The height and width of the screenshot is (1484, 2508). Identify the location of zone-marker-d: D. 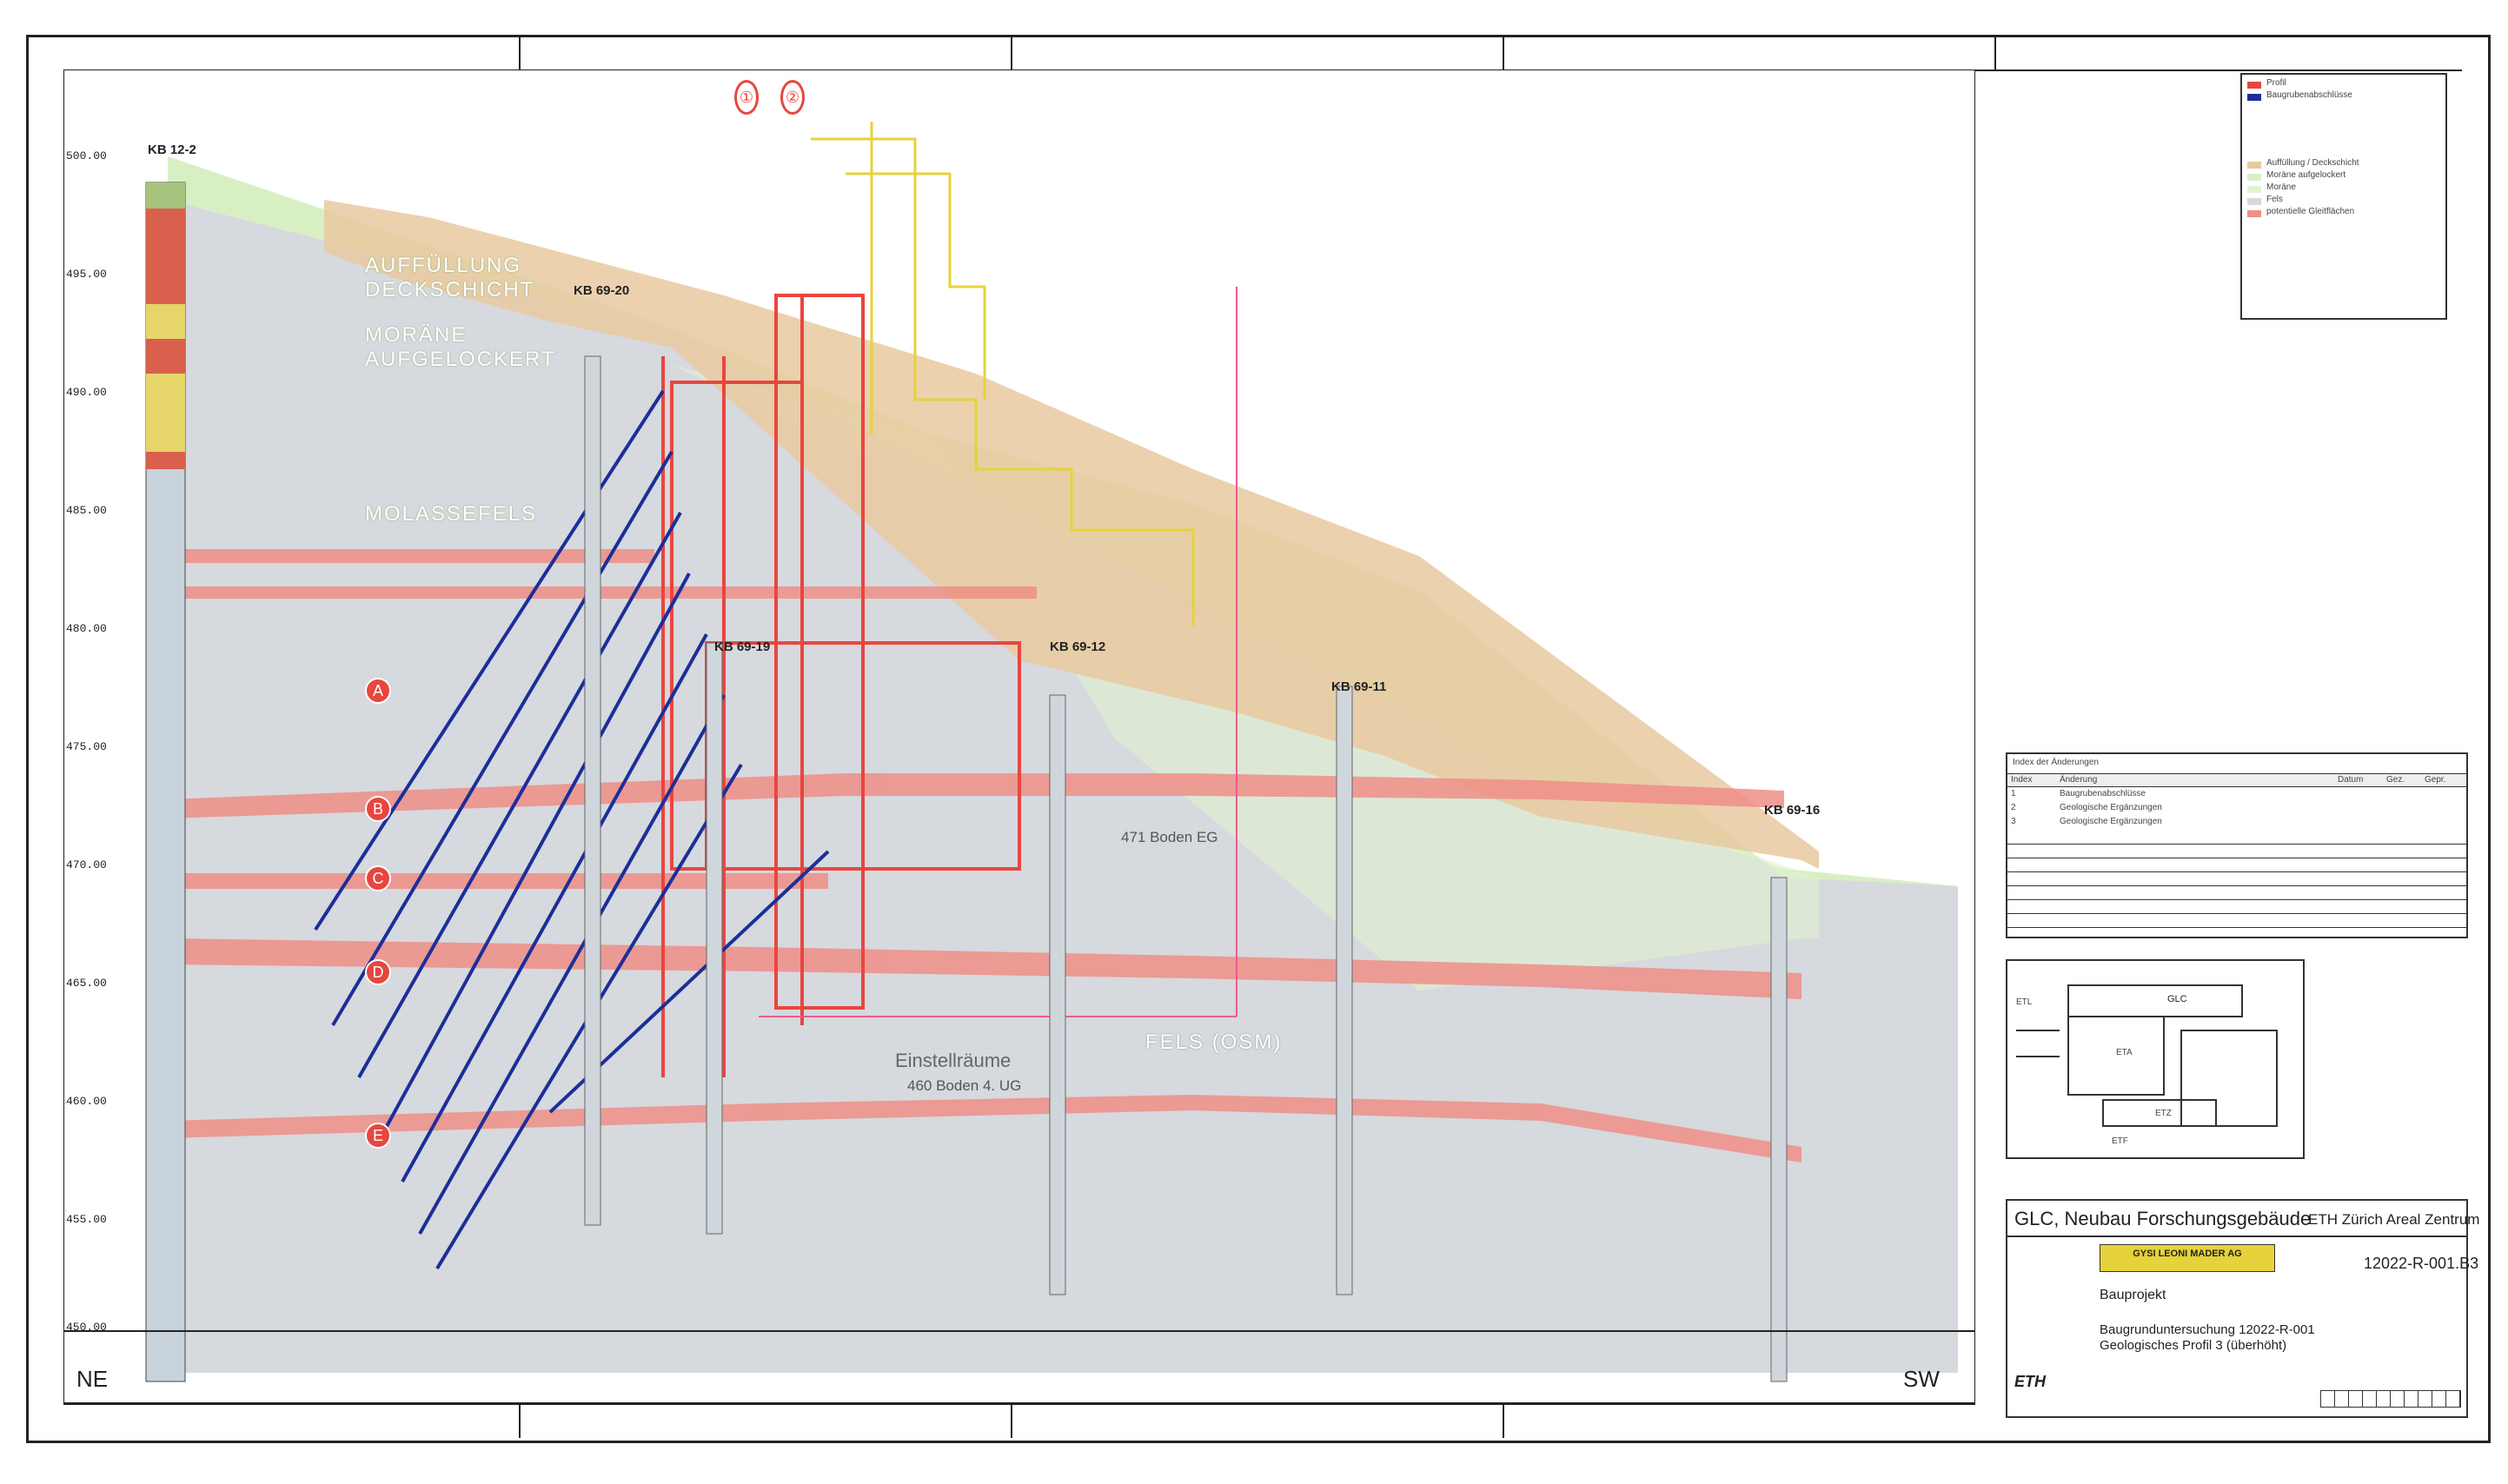
(378, 972).